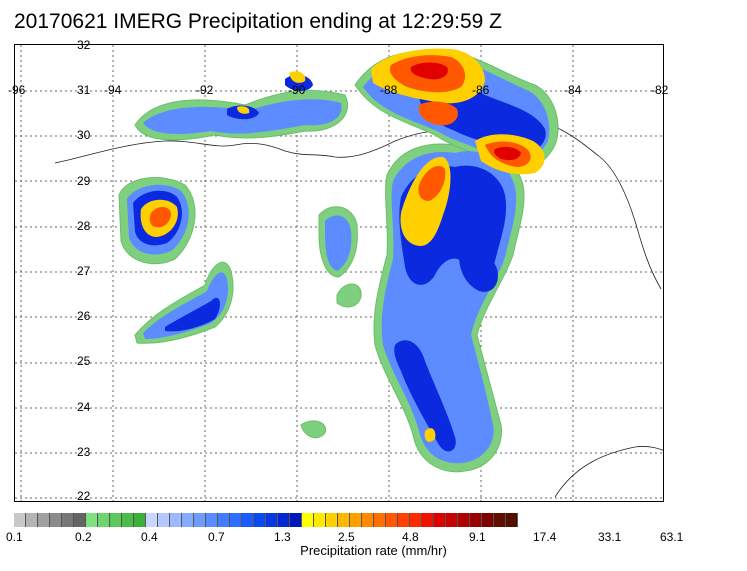 Image resolution: width=747 pixels, height=571 pixels. What do you see at coordinates (608, 472) in the screenshot?
I see `florida-keys` at bounding box center [608, 472].